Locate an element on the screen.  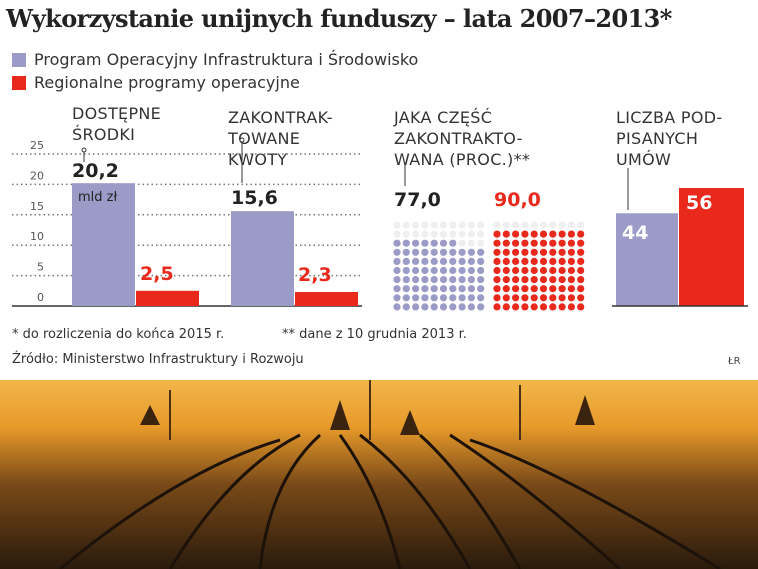
bar-umowy-pois is located at coordinates (647, 259).